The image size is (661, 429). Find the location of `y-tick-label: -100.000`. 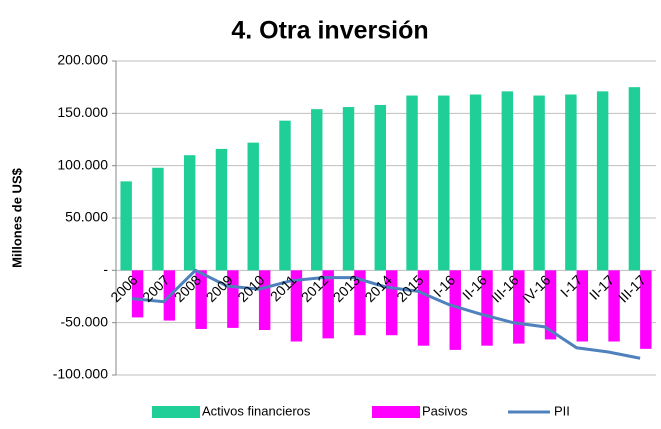

y-tick-label: -100.000 is located at coordinates (80, 374).